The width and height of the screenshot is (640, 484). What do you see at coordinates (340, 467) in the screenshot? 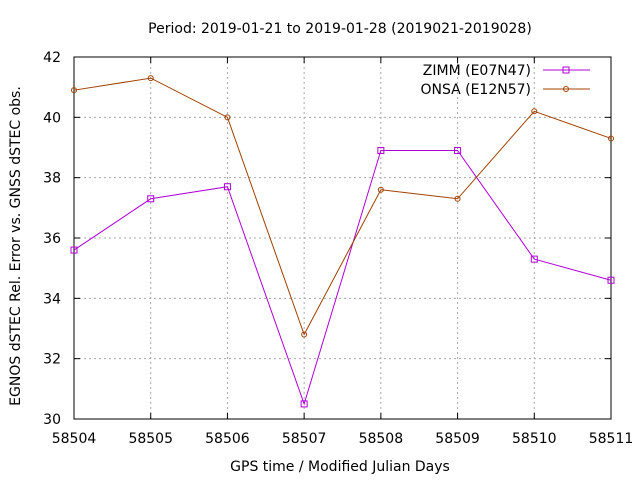
I see `x-axis-label: GPS time / Modified Julian Days` at bounding box center [340, 467].